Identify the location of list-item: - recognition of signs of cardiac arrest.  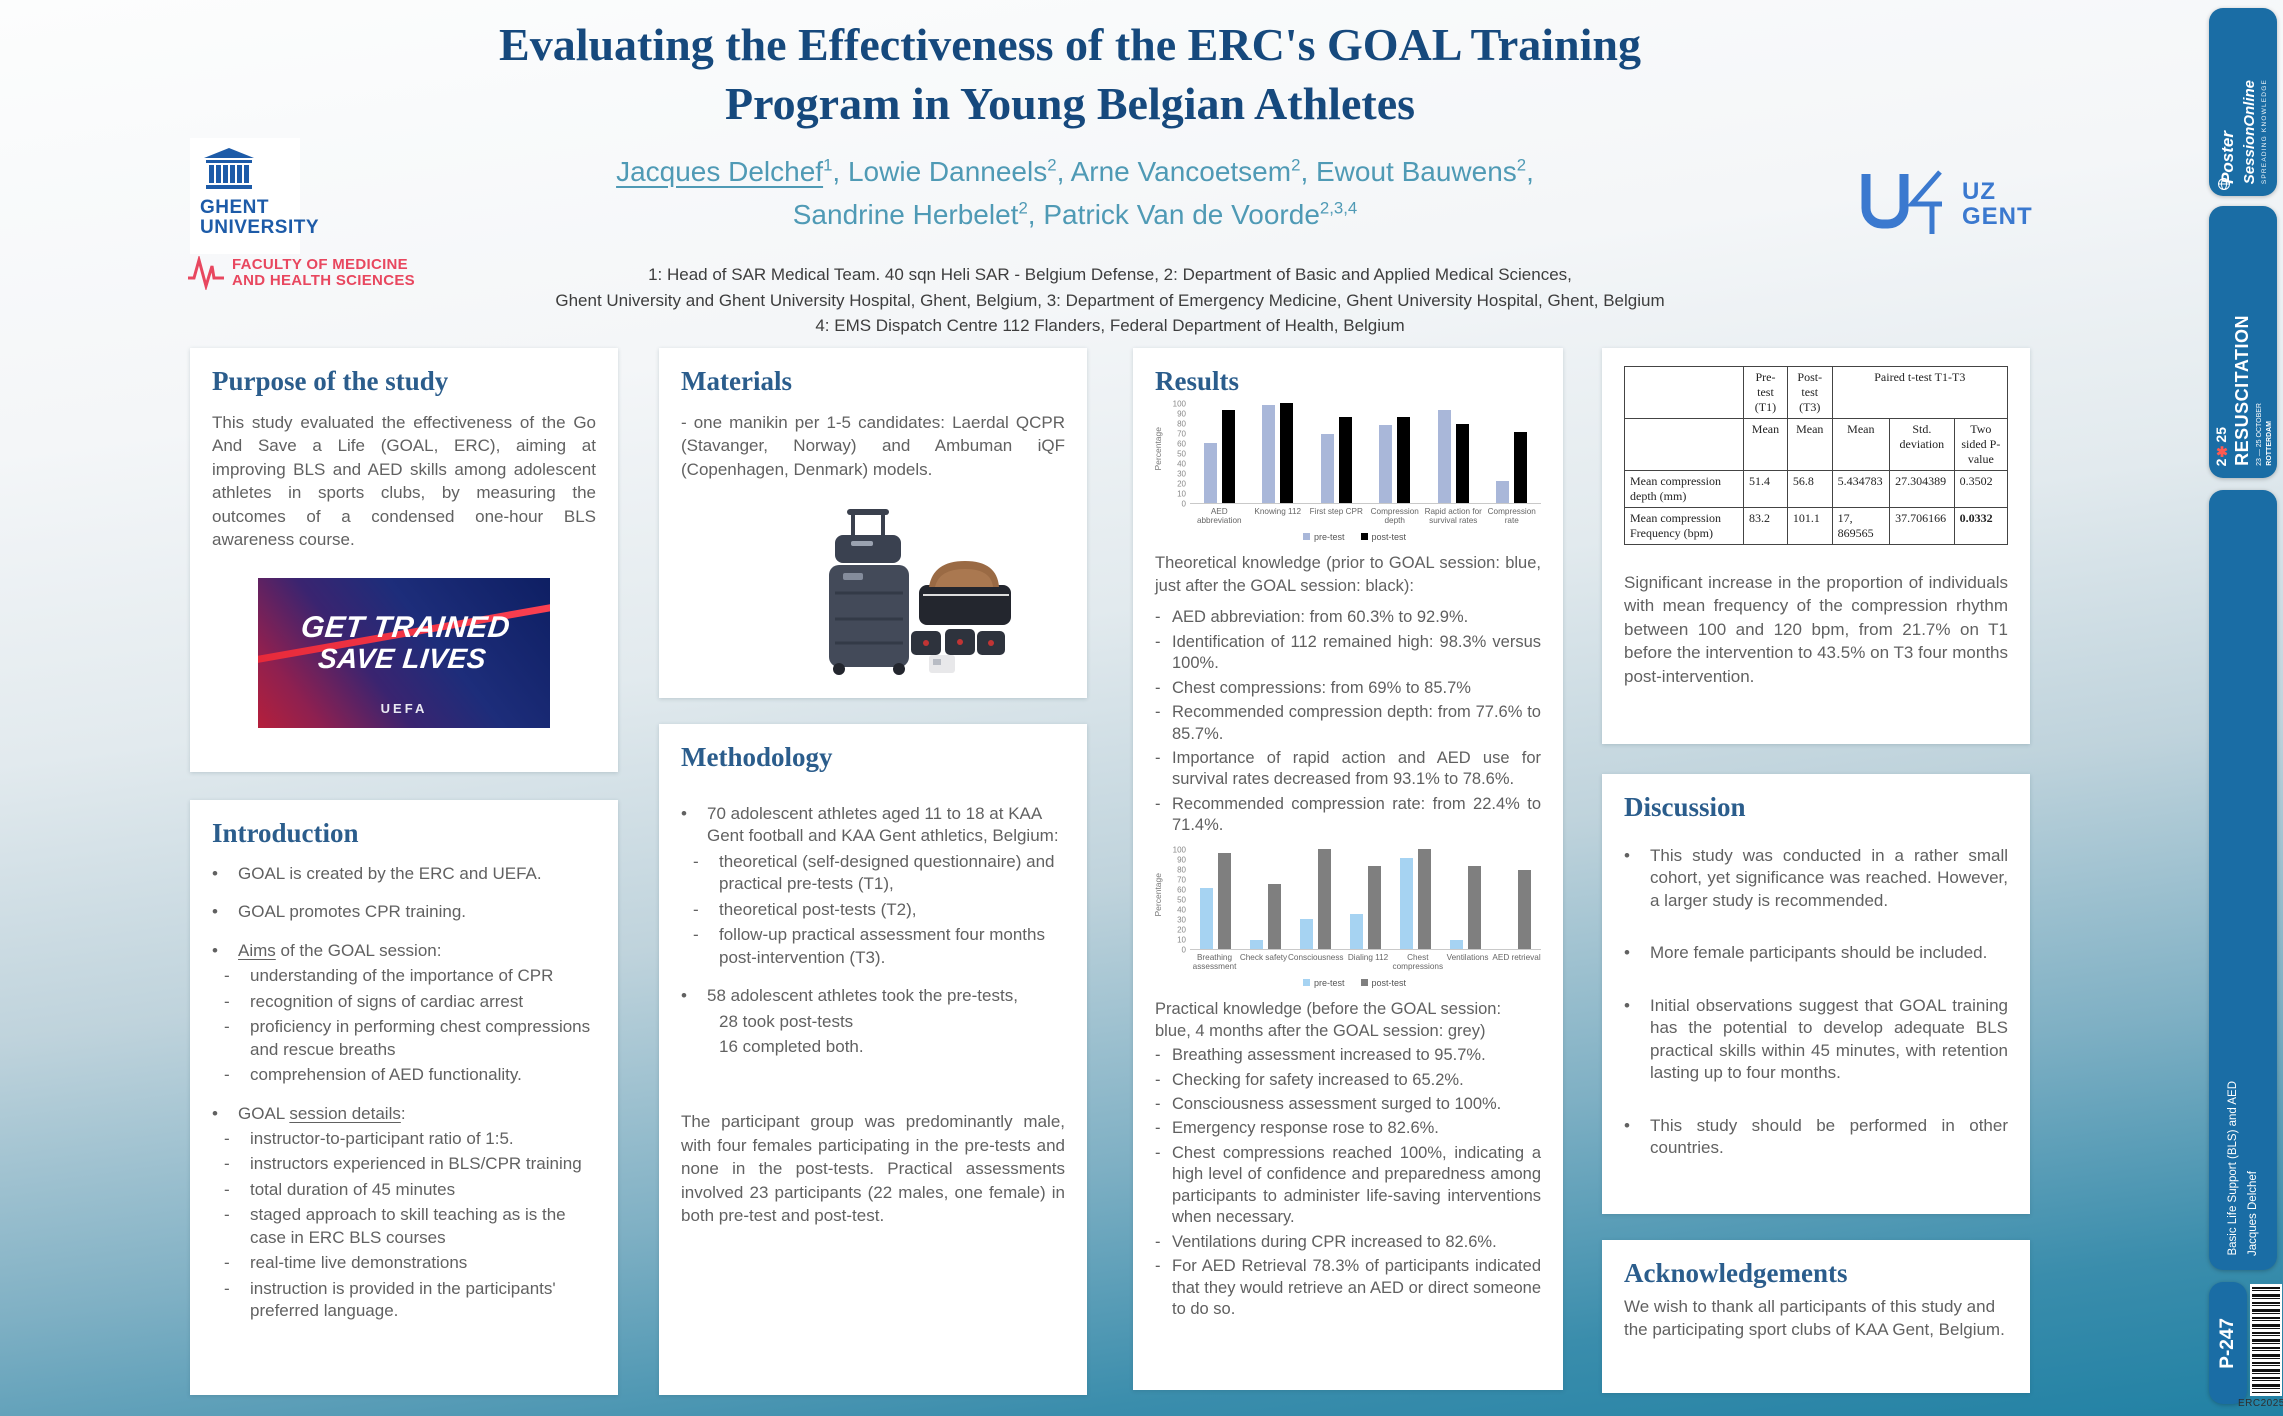
(374, 1001).